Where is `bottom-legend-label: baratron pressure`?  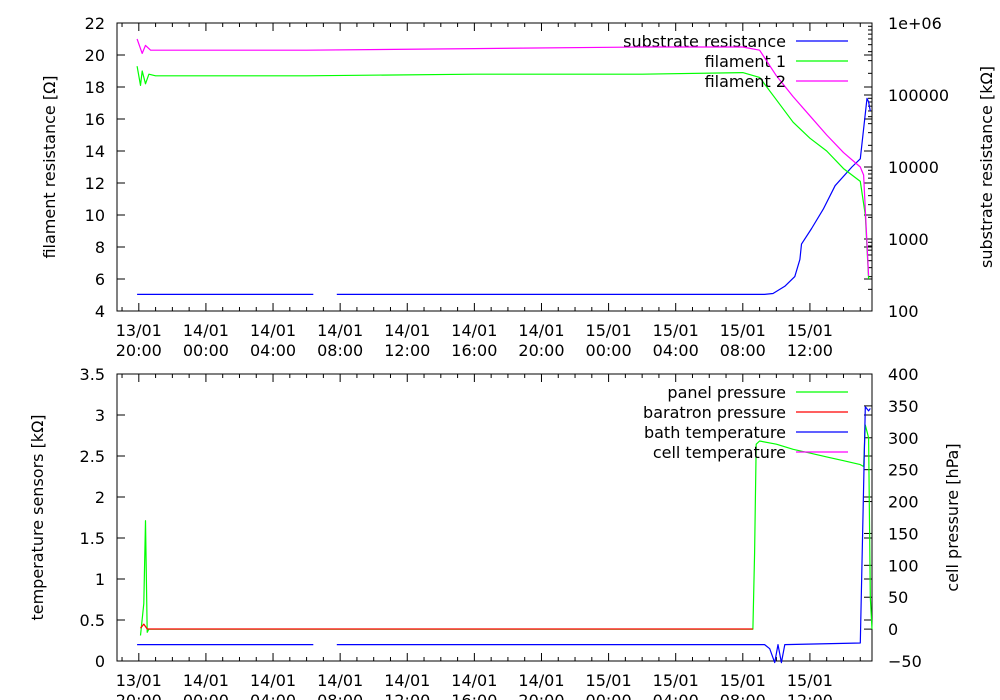 bottom-legend-label: baratron pressure is located at coordinates (714, 412).